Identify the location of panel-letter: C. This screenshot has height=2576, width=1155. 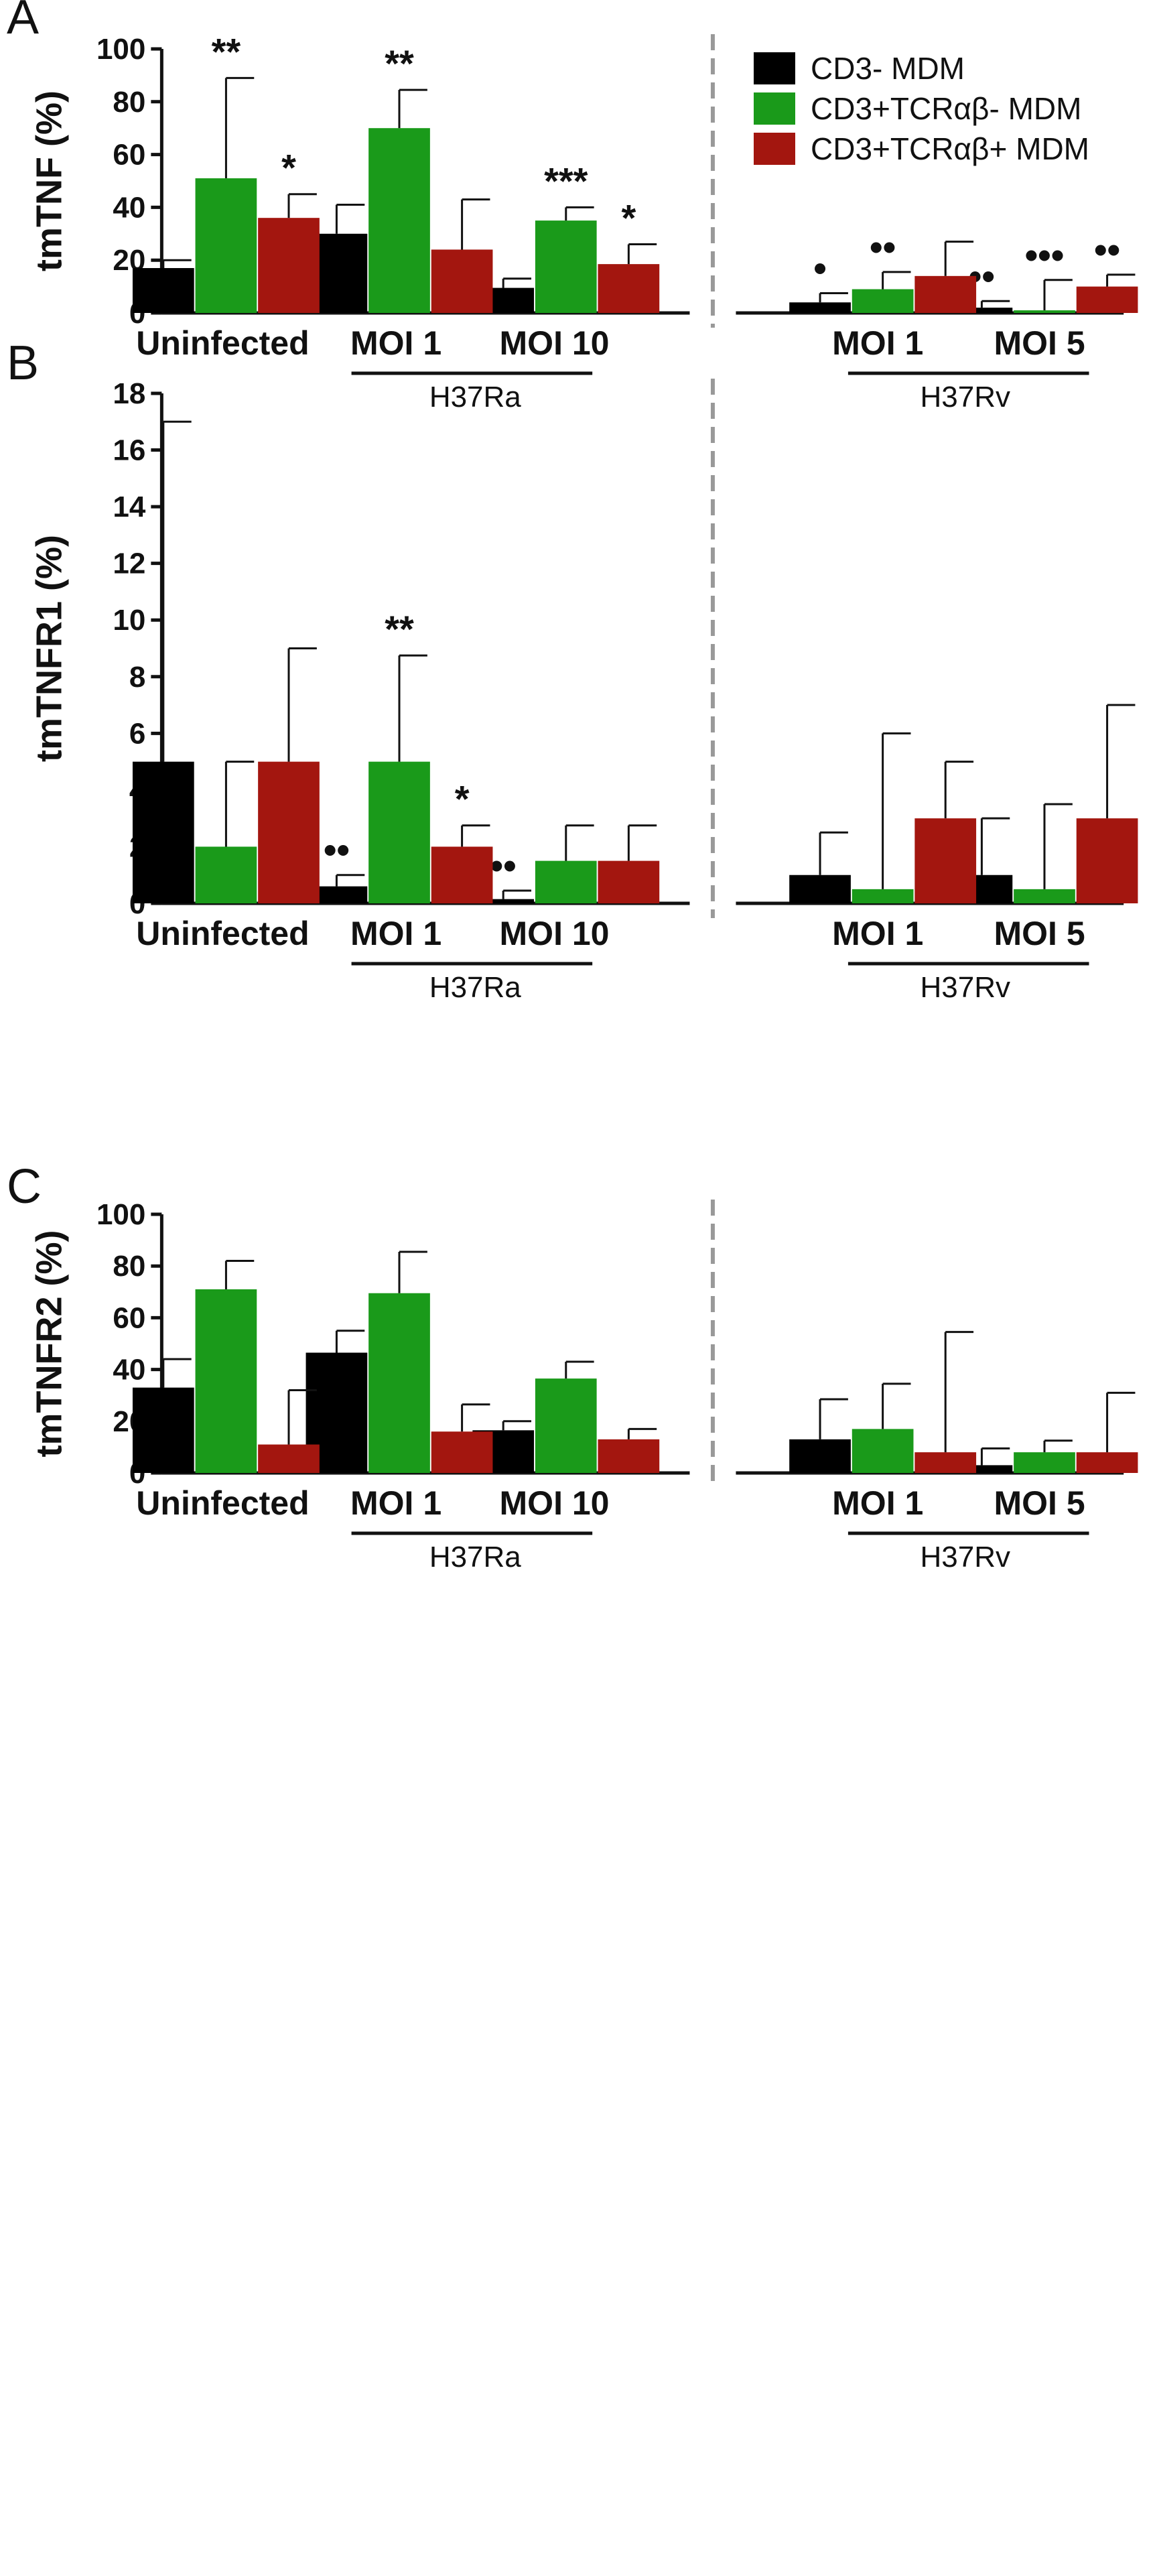
(24, 1187).